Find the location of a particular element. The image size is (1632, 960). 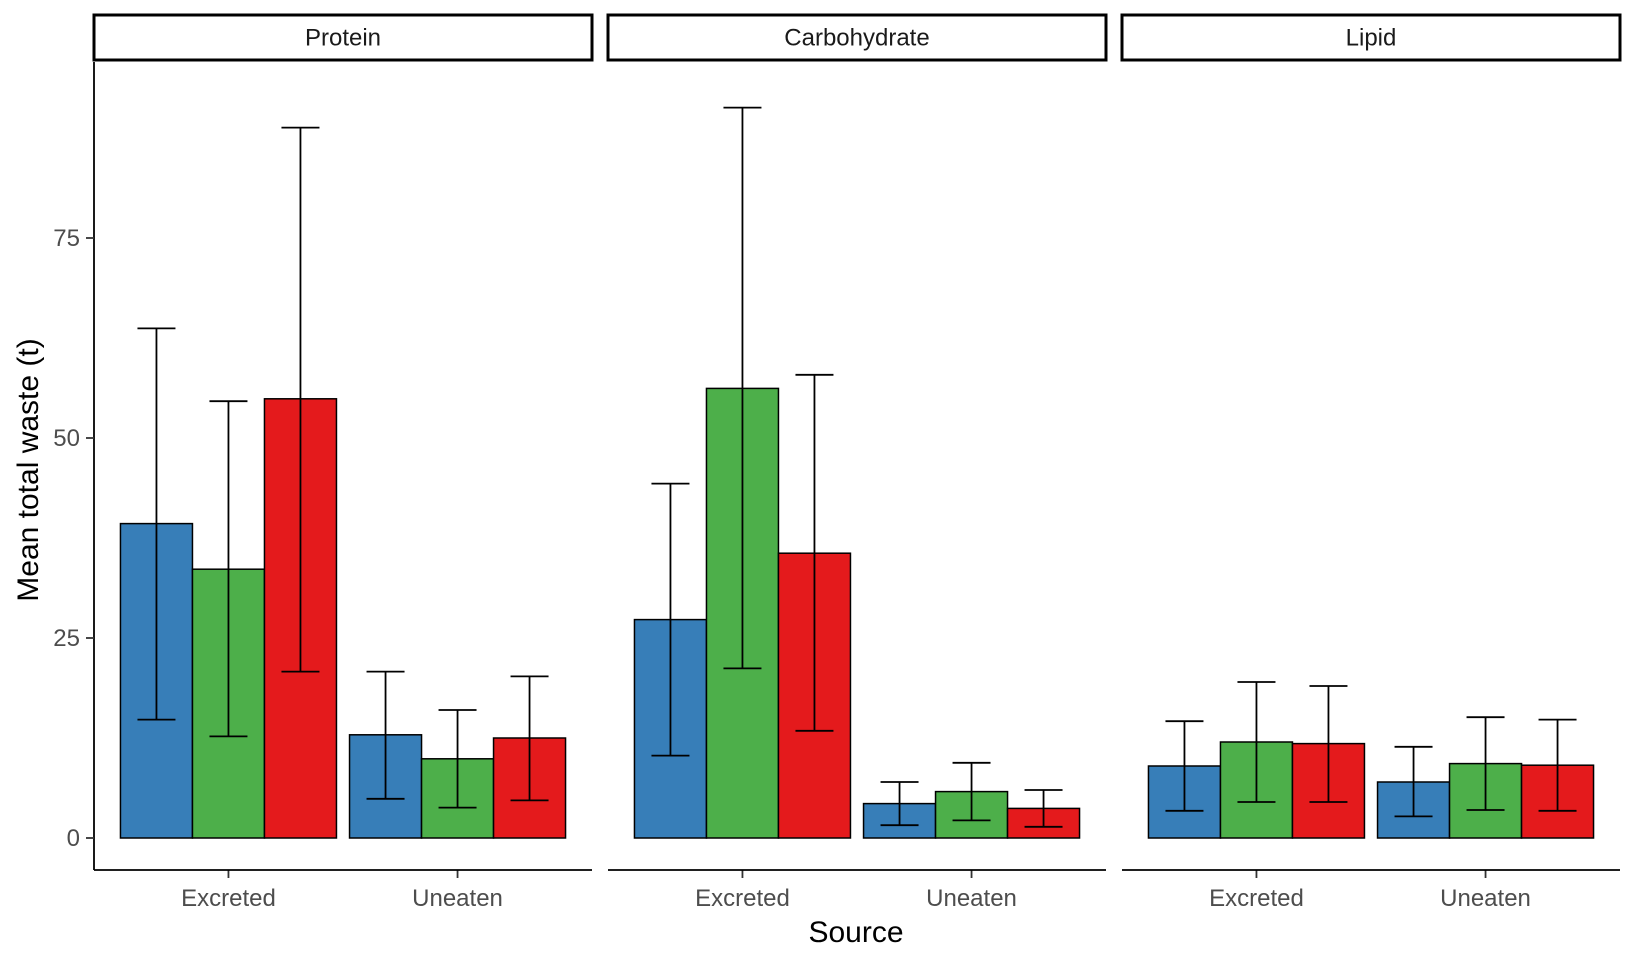

facet-strip-carbohydrate is located at coordinates (857, 37).